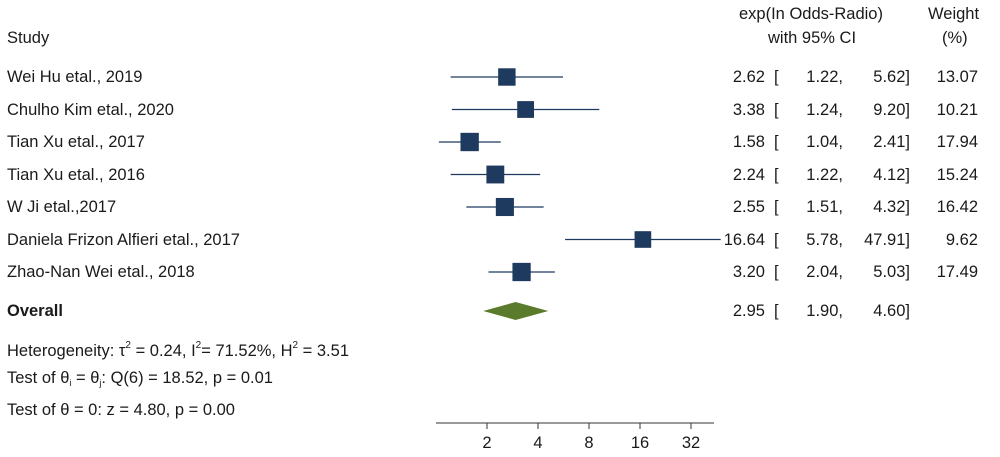 The height and width of the screenshot is (457, 1000). Describe the element at coordinates (824, 311) in the screenshot. I see `overall-ci-lower: 1.90,` at that location.